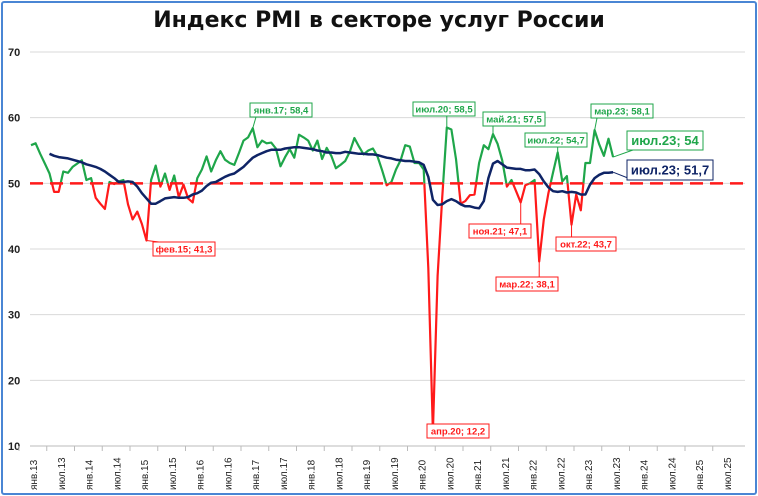 This screenshot has width=758, height=496. I want to click on x-tick-label: июл.15, so click(173, 473).